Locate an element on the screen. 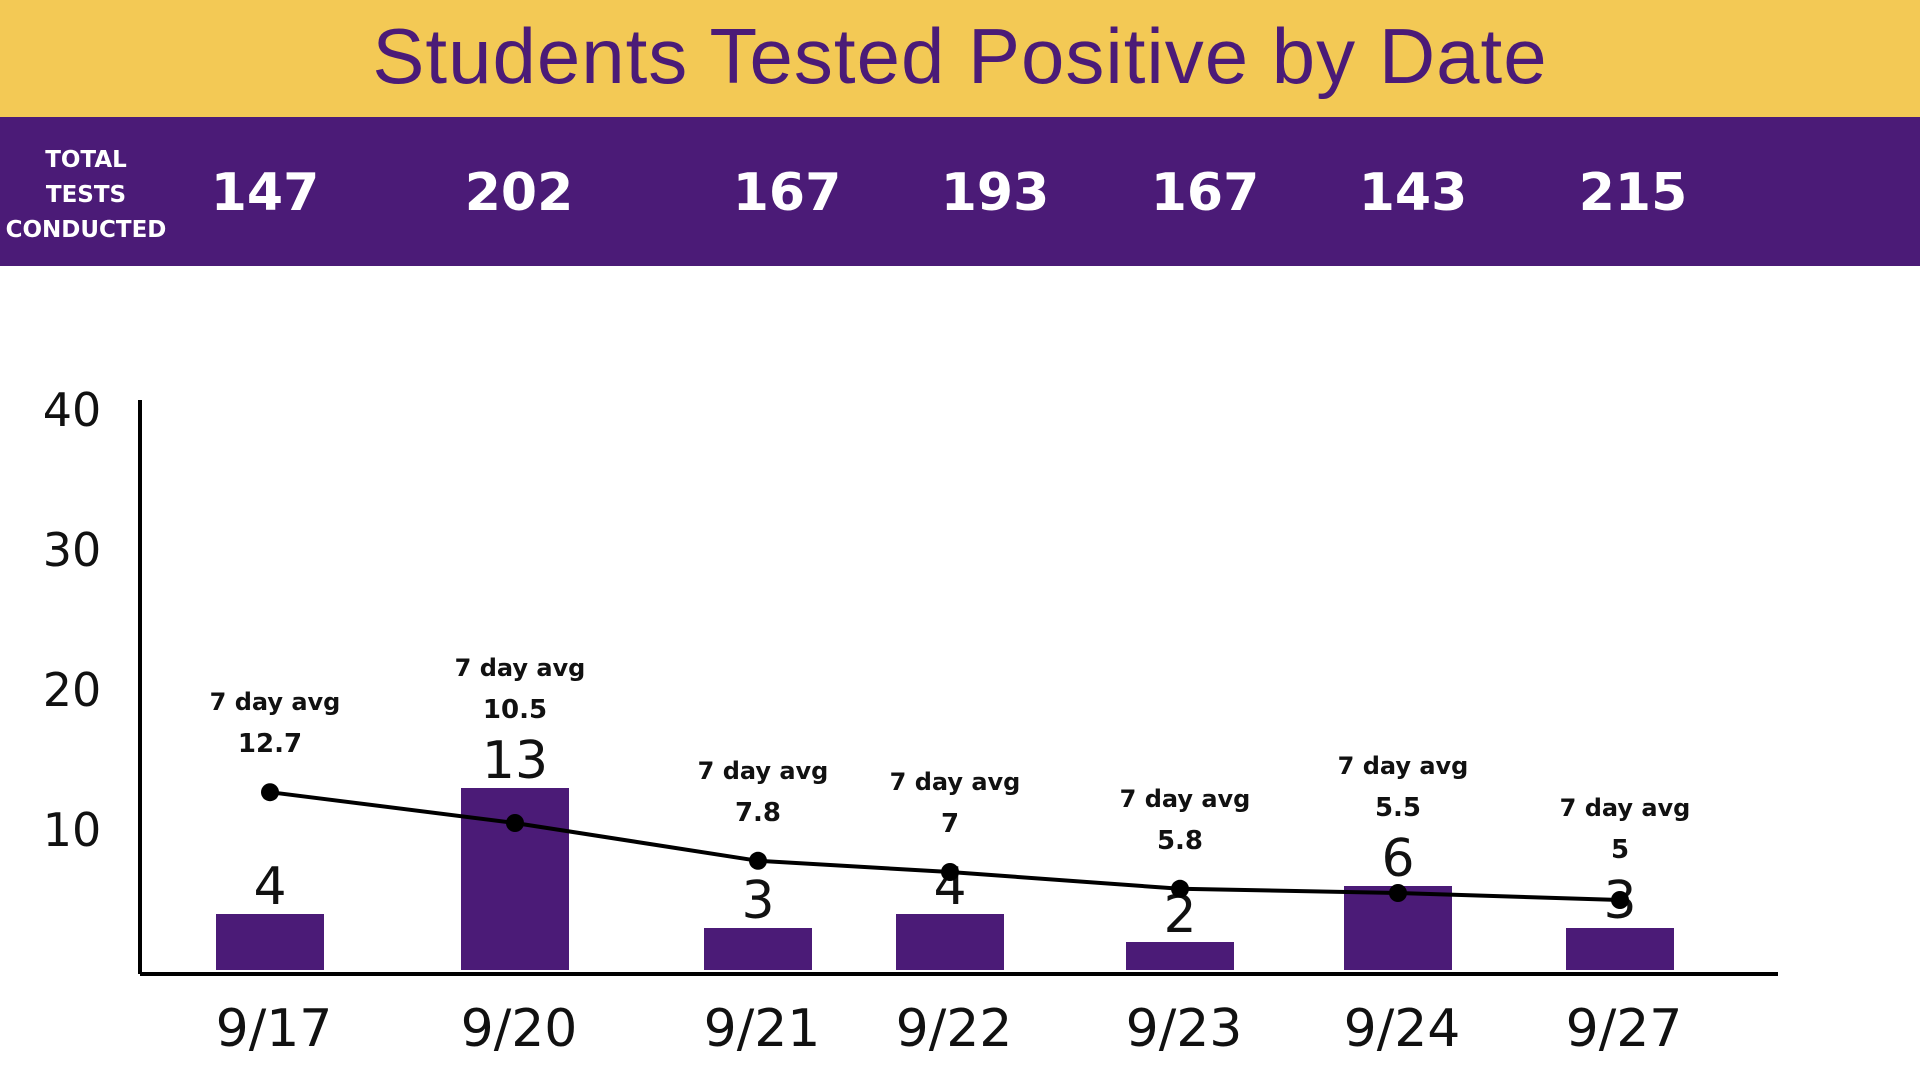 The height and width of the screenshot is (1080, 1920). total-tests-value: 147 is located at coordinates (265, 193).